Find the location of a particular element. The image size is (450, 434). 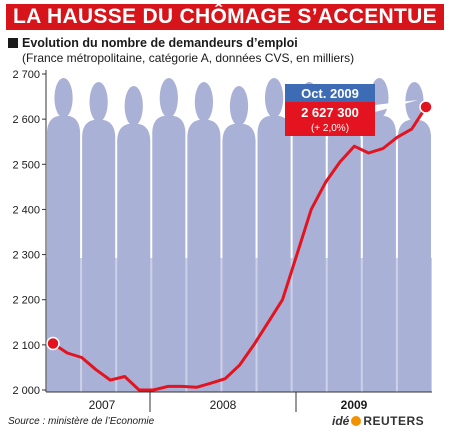

logo-reuters: REUTERS is located at coordinates (394, 421).